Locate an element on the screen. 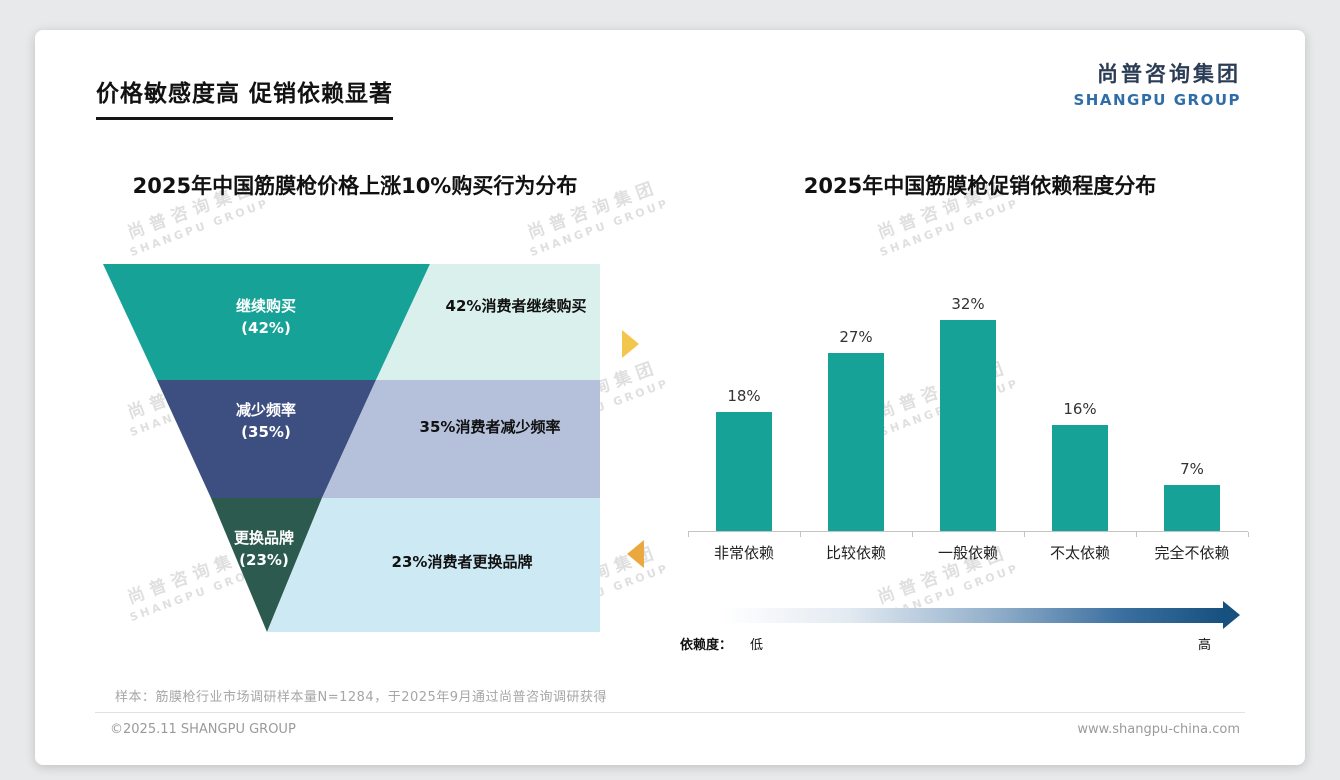  bar-column: 27% is located at coordinates (856, 429).